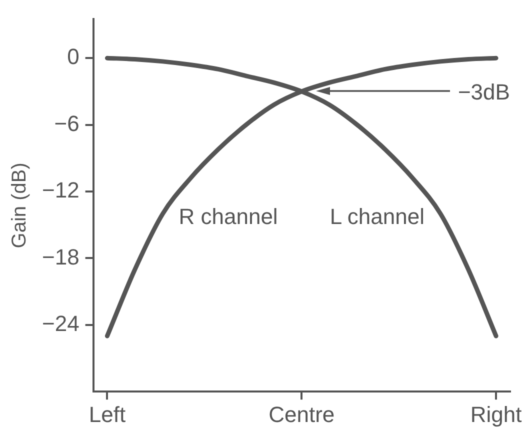 The height and width of the screenshot is (436, 525). I want to click on y-axis-title: Gain (dB), so click(19, 205).